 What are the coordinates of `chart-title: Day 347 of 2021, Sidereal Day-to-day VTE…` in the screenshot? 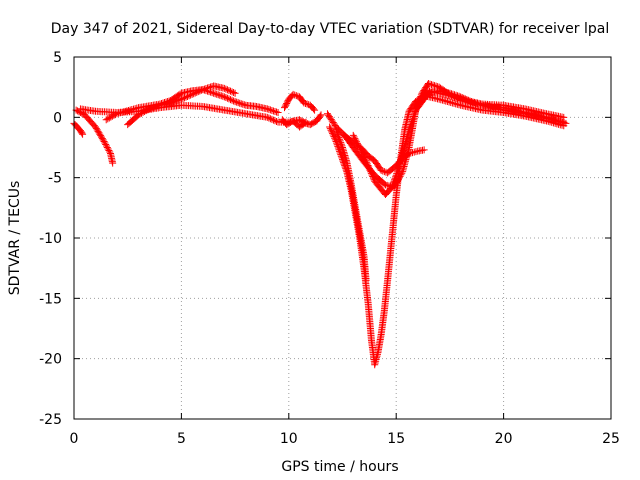 It's located at (330, 29).